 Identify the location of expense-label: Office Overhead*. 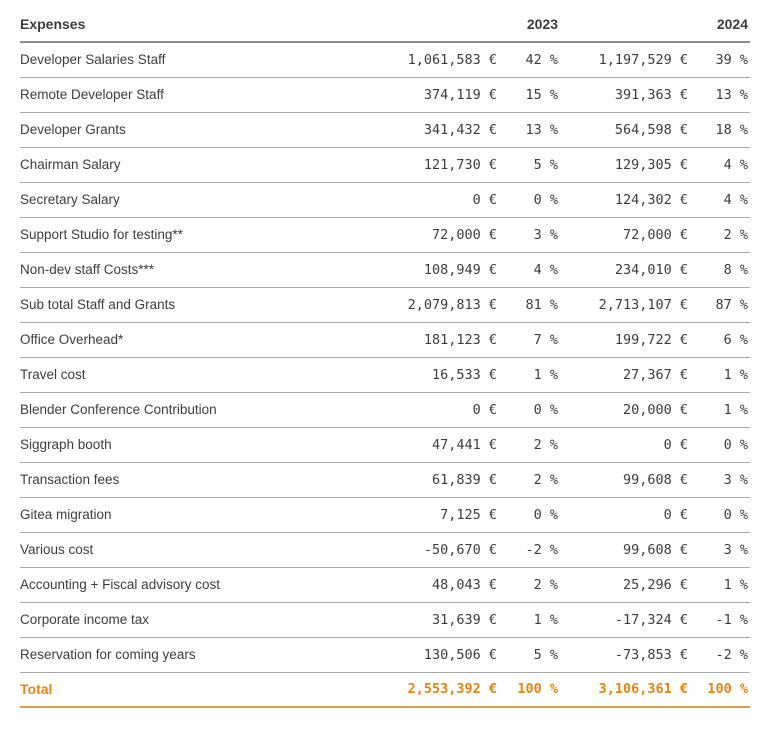
(187, 340).